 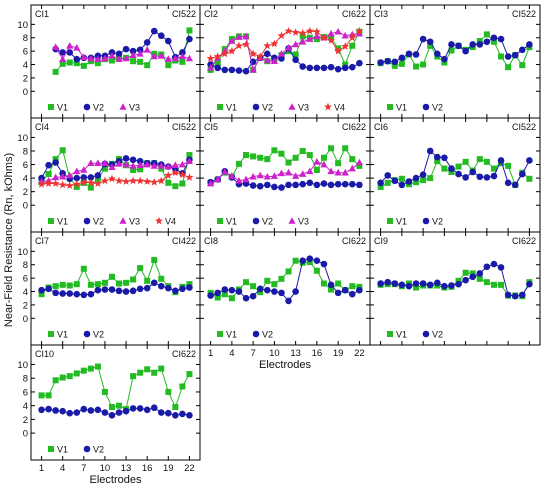 I want to click on x-tick-label: 7, so click(x=83, y=468).